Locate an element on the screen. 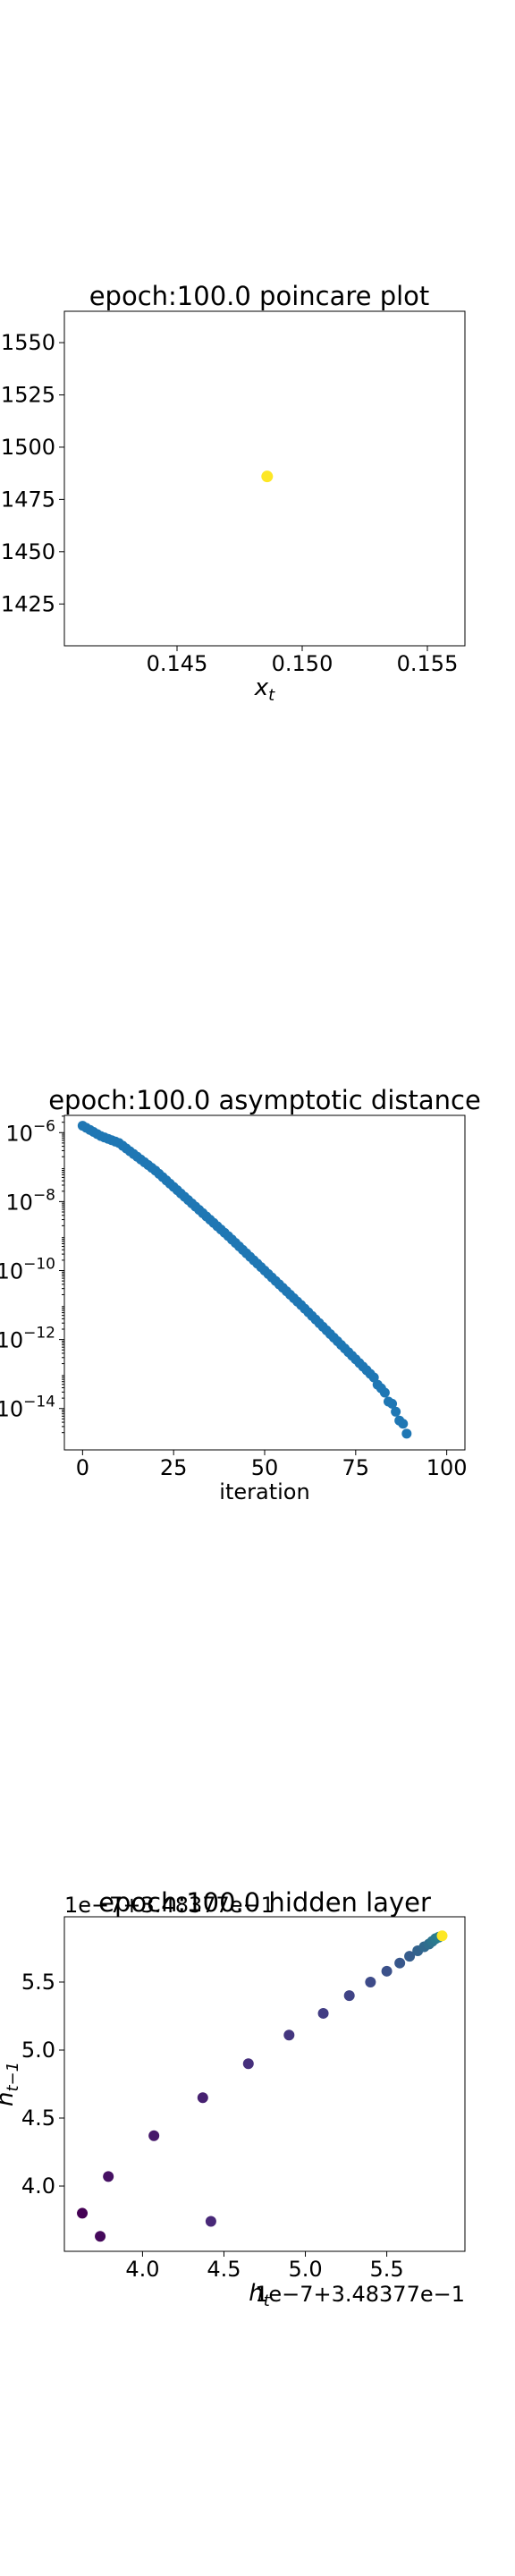 This screenshot has width=515, height=2576. chart1-y-tick-label: 1475 is located at coordinates (28, 499).